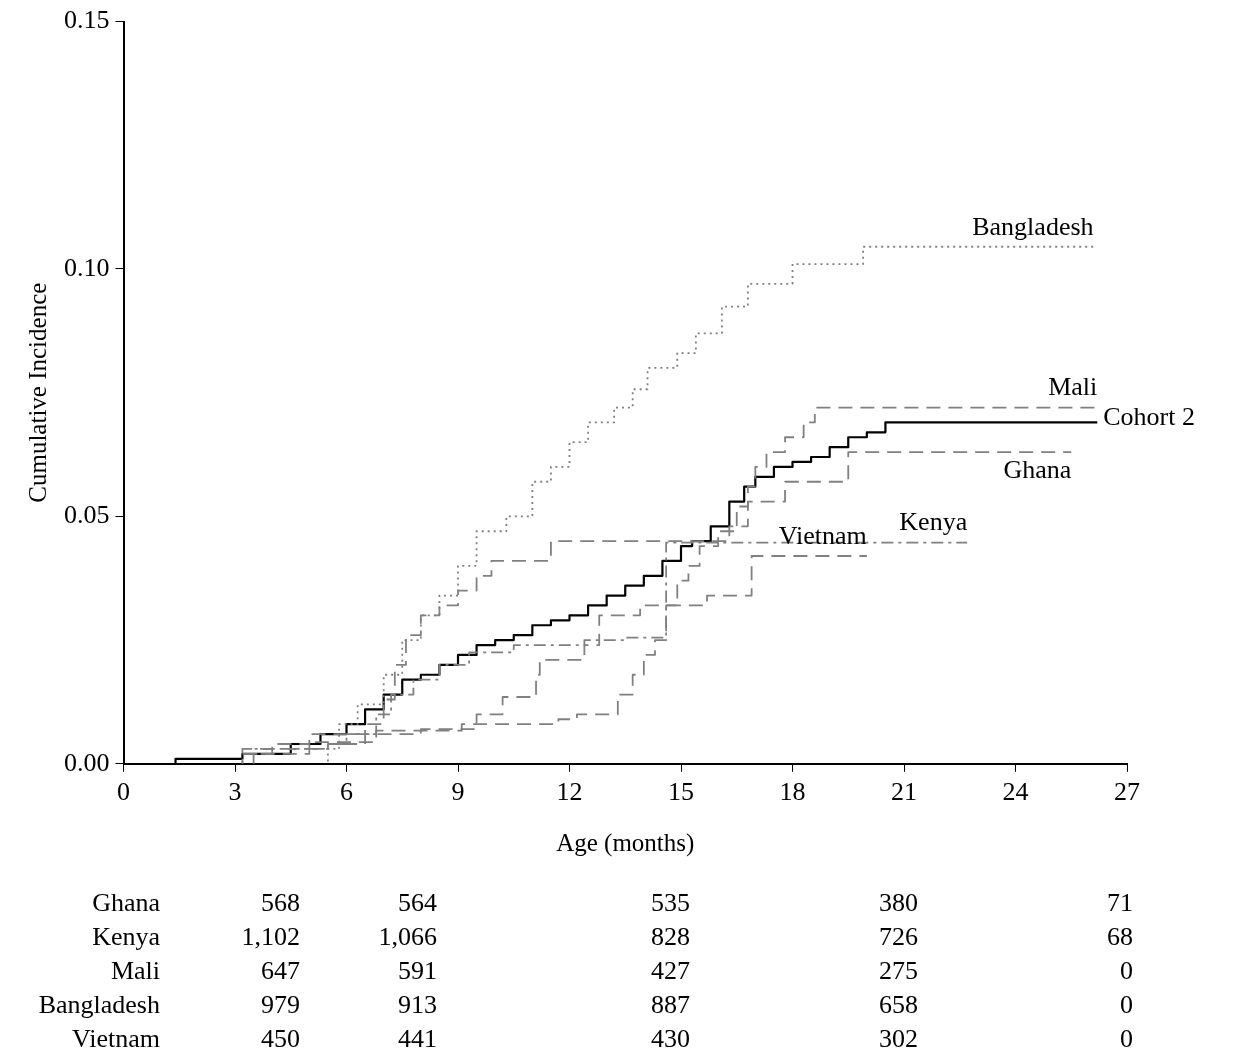  What do you see at coordinates (904, 792) in the screenshot?
I see `x-tick-label: 21` at bounding box center [904, 792].